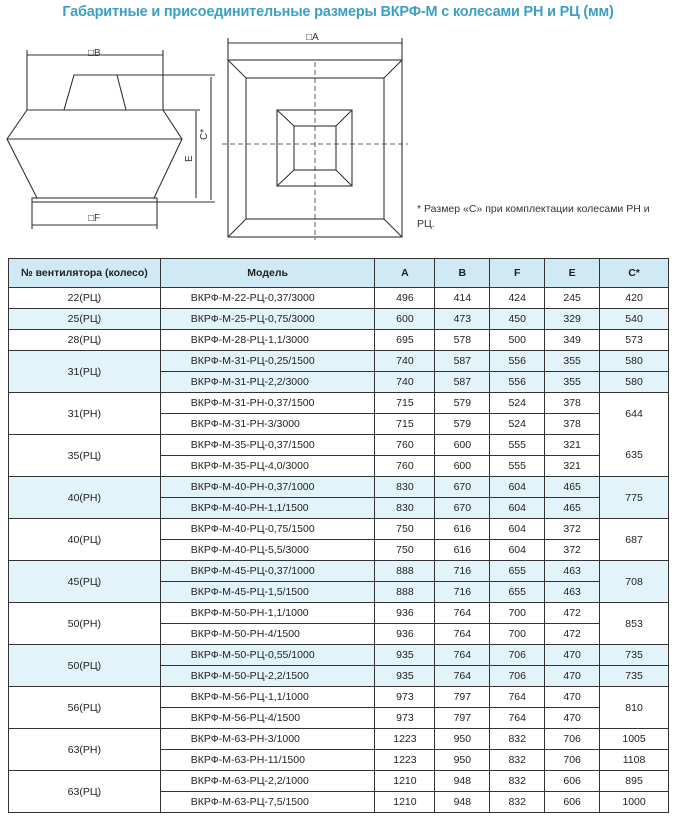 The height and width of the screenshot is (823, 676). I want to click on label-f: □F, so click(94, 218).